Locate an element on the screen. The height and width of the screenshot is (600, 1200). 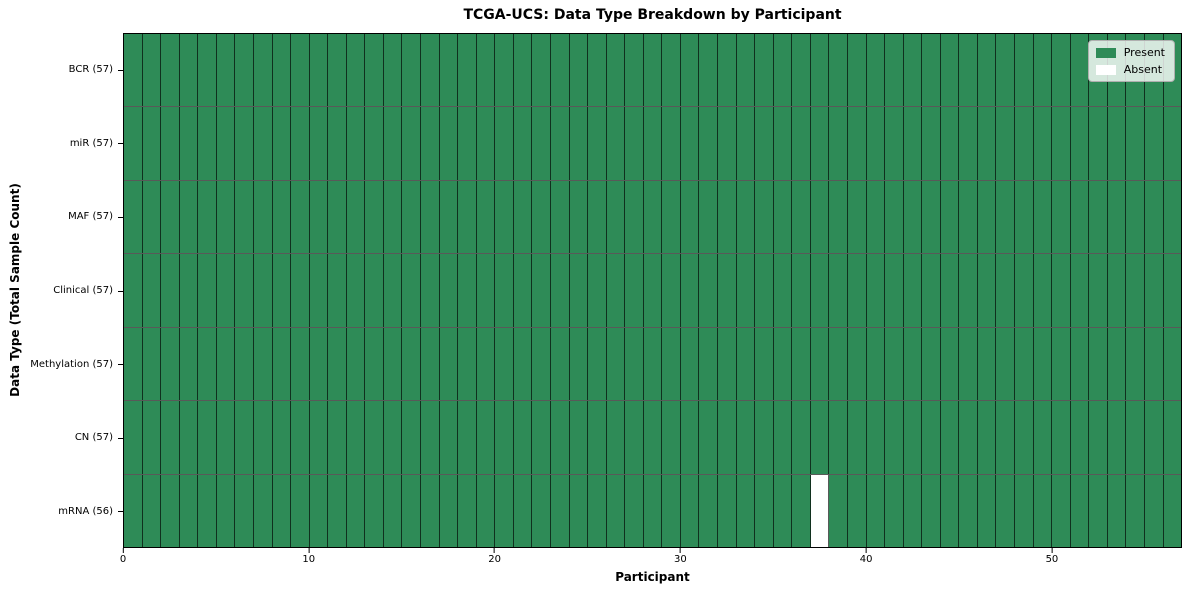
heatmap-row-maf is located at coordinates (653, 217).